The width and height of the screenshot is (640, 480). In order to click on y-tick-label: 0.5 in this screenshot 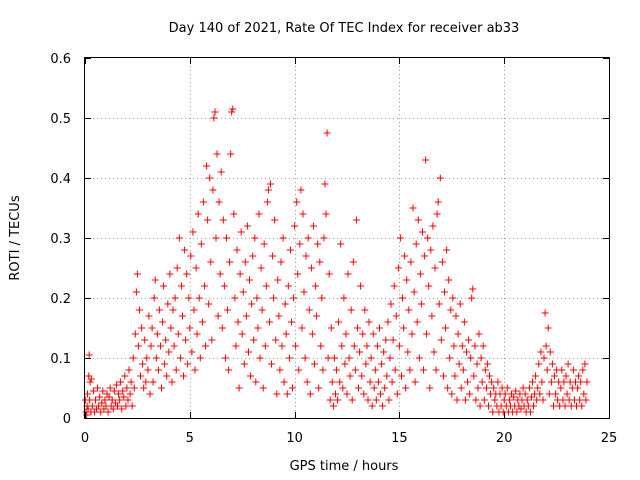, I will do `click(60, 119)`.